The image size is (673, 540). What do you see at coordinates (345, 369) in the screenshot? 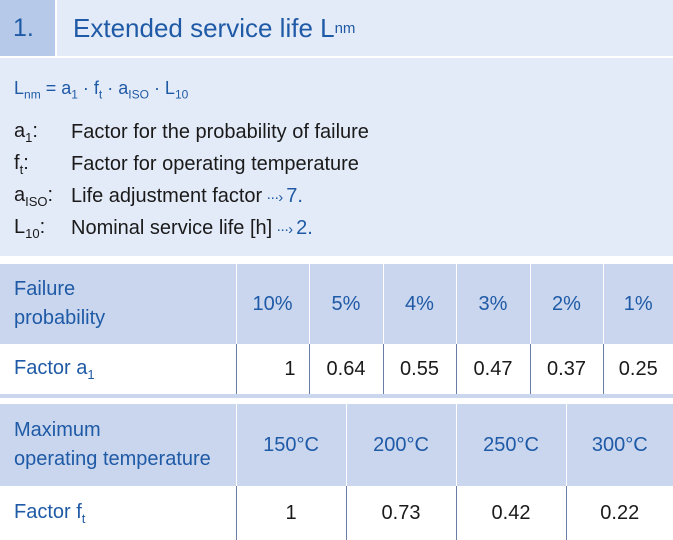
I see `value-cell: 0.64` at bounding box center [345, 369].